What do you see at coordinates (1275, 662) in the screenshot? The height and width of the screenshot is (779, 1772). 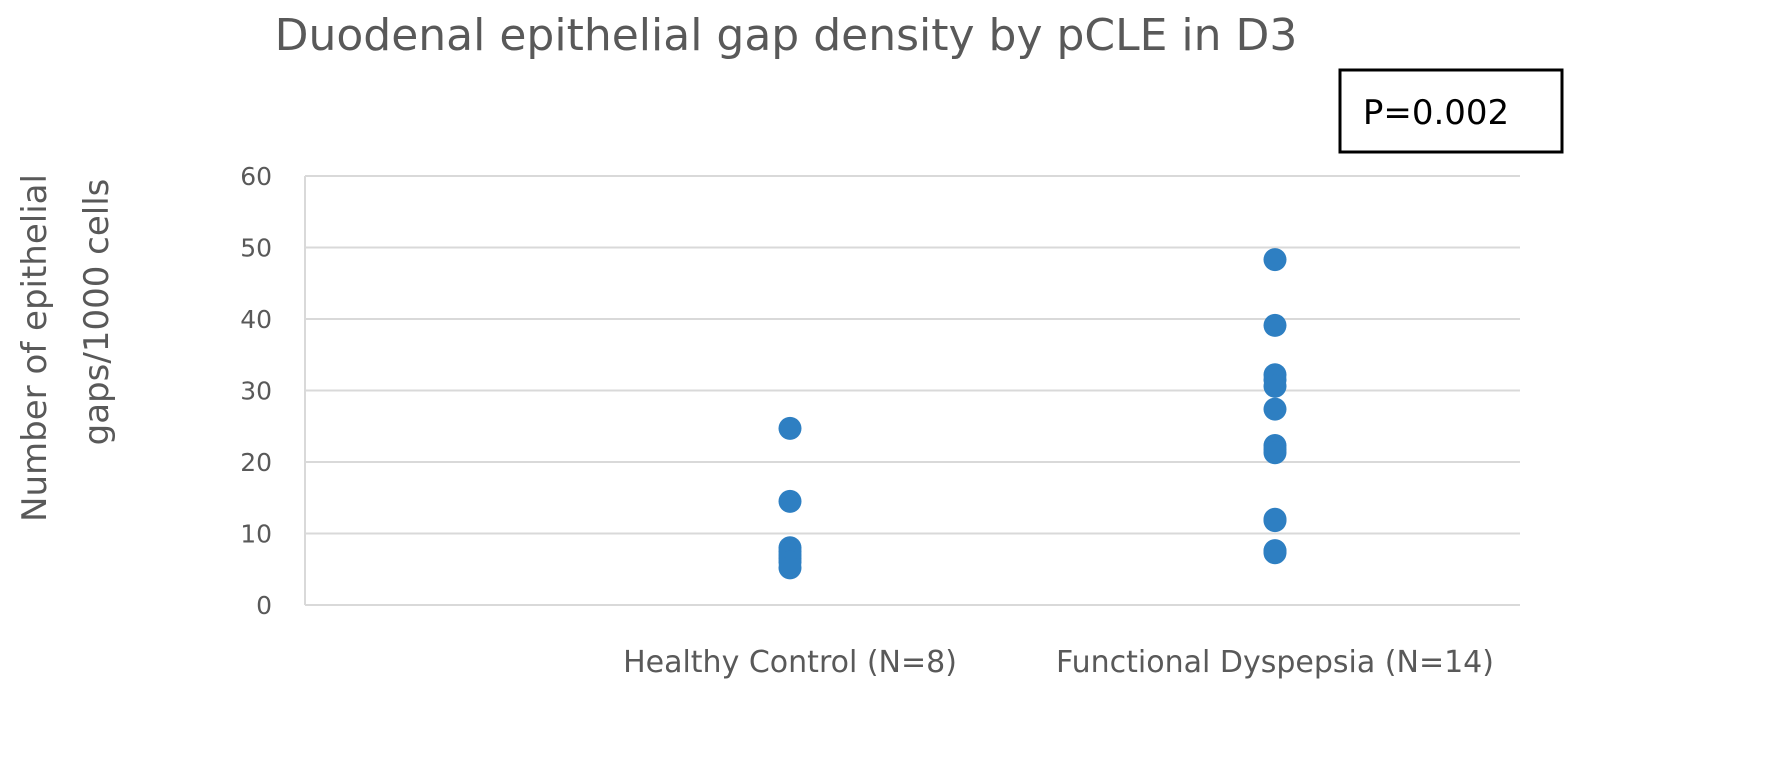 I see `category-label: Functional Dyspepsia (N=14)` at bounding box center [1275, 662].